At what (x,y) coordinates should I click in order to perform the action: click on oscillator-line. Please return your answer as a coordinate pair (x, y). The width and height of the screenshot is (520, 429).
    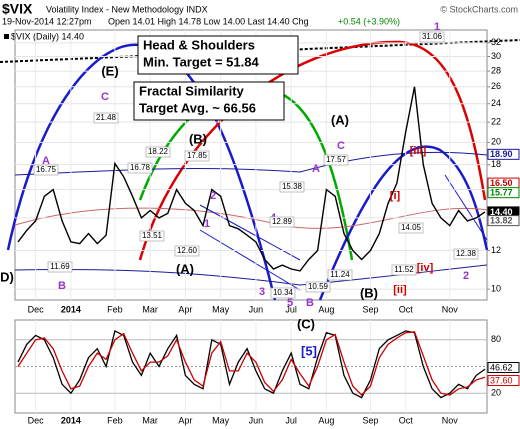
    Looking at the image, I should click on (251, 364).